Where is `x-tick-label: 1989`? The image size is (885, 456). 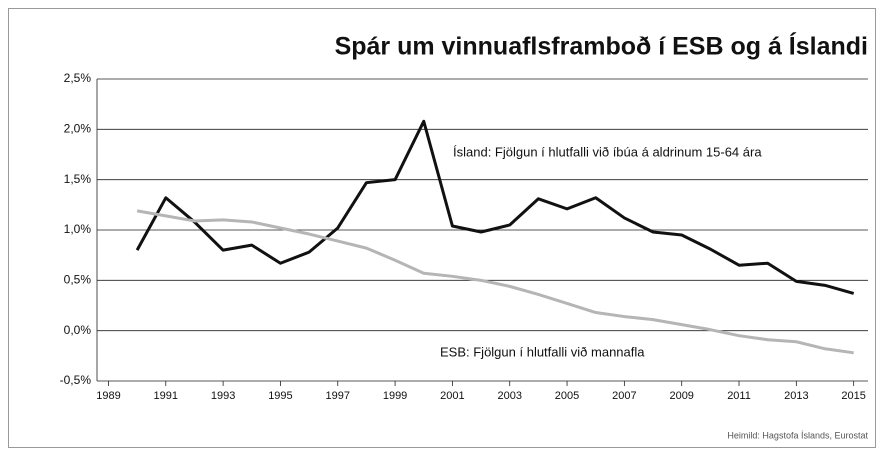 x-tick-label: 1989 is located at coordinates (108, 396).